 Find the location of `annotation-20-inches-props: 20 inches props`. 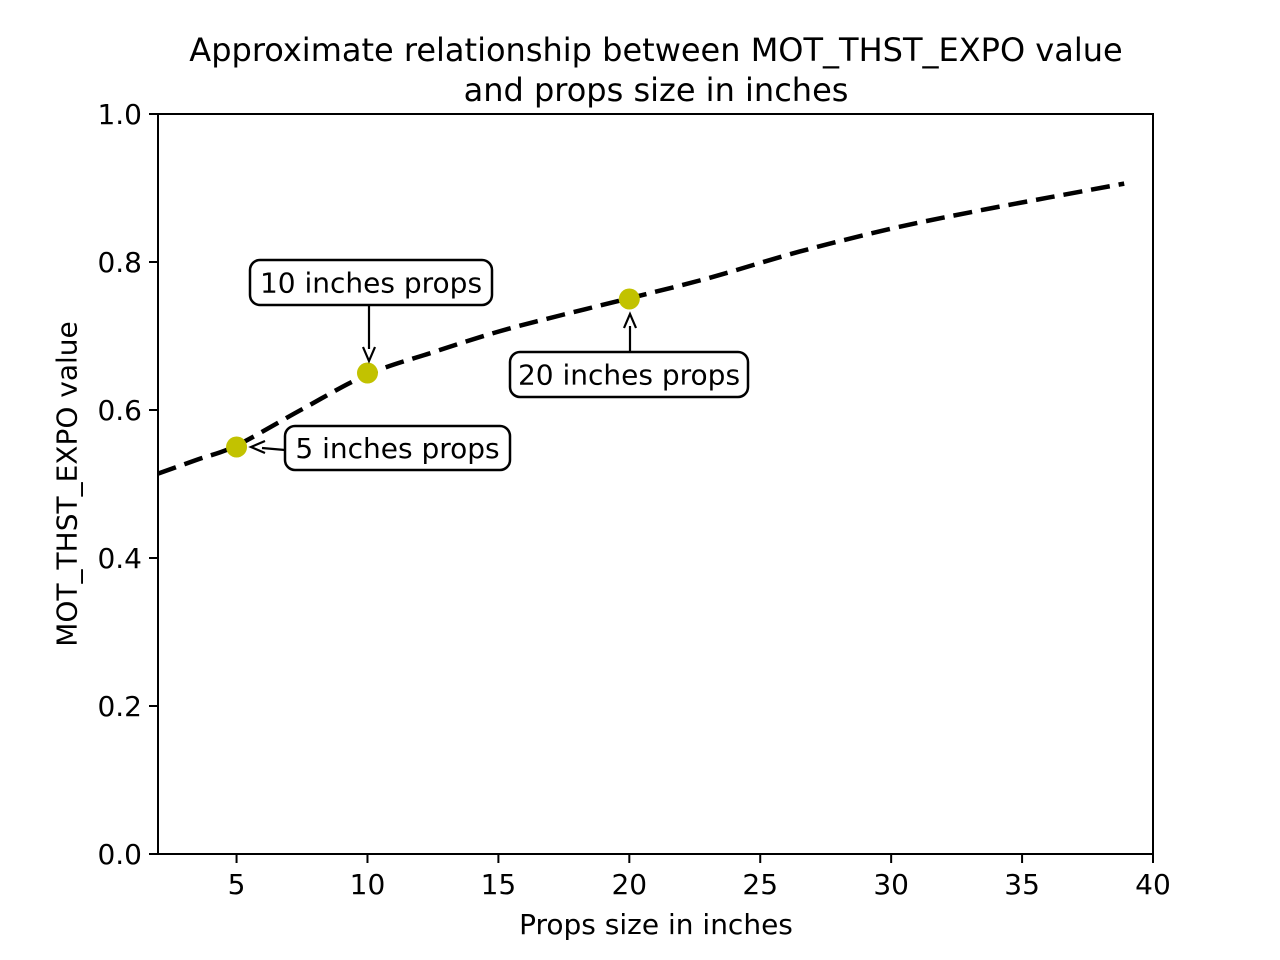

annotation-20-inches-props: 20 inches props is located at coordinates (629, 355).